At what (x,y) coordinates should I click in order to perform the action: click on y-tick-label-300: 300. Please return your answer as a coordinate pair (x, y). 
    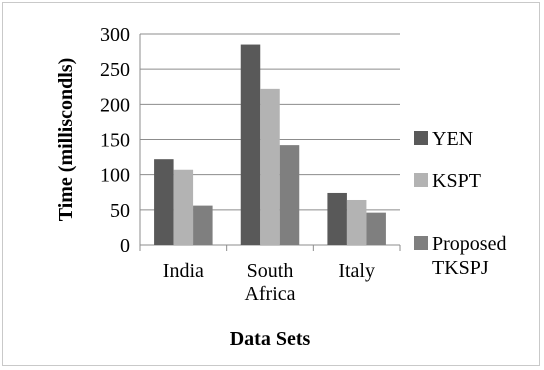
    Looking at the image, I should click on (115, 35).